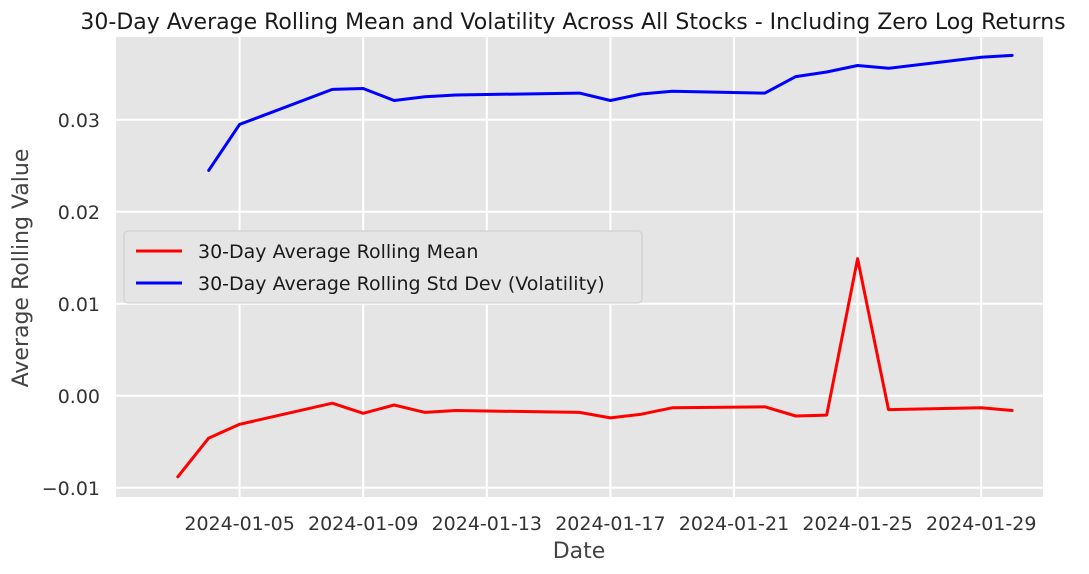  What do you see at coordinates (79, 397) in the screenshot?
I see `y-tick-label: 0.00` at bounding box center [79, 397].